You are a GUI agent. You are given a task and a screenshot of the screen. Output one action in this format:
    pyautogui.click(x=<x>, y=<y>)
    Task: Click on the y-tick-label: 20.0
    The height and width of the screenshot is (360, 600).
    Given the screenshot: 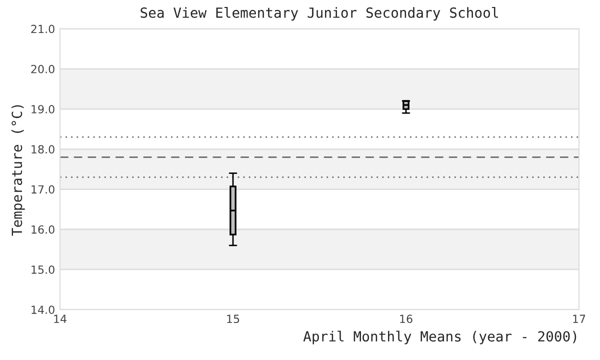 What is the action you would take?
    pyautogui.click(x=42, y=69)
    